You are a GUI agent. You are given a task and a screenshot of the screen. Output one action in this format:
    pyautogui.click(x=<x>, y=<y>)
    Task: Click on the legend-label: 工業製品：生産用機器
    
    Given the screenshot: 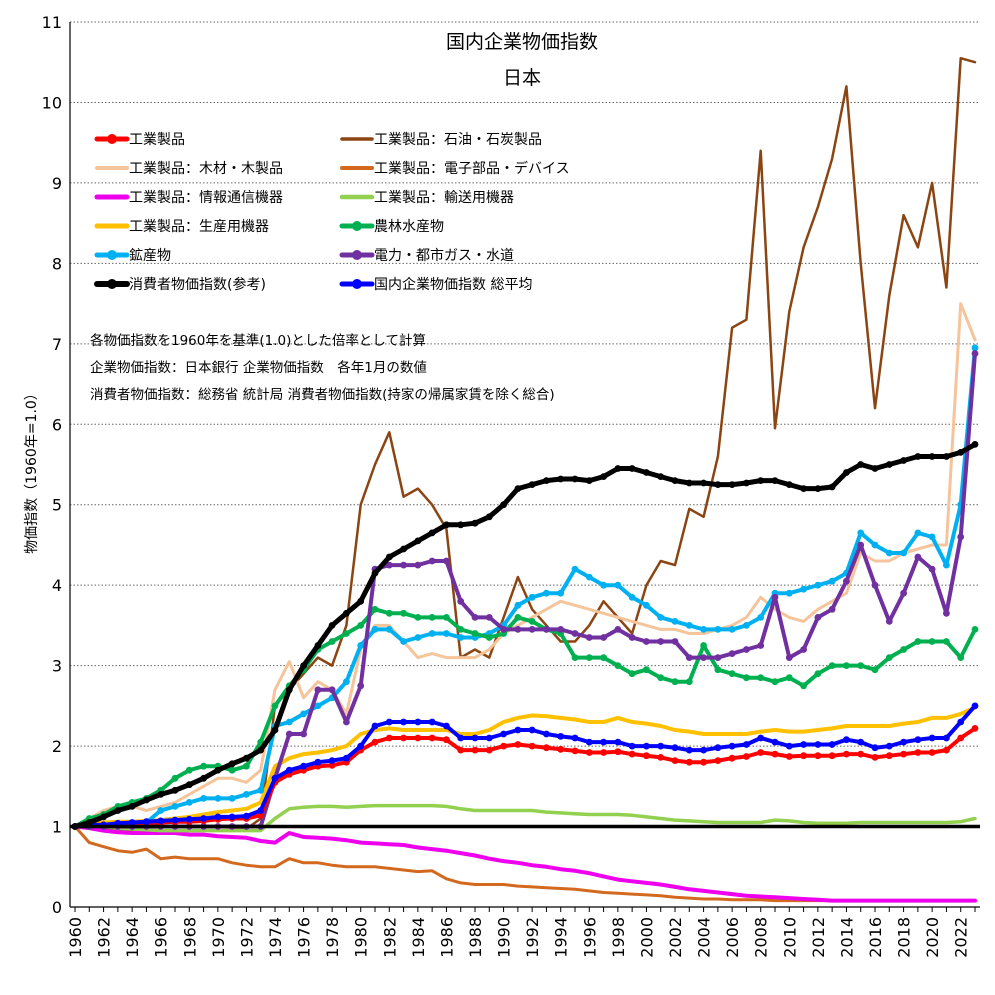 What is the action you would take?
    pyautogui.click(x=199, y=227)
    